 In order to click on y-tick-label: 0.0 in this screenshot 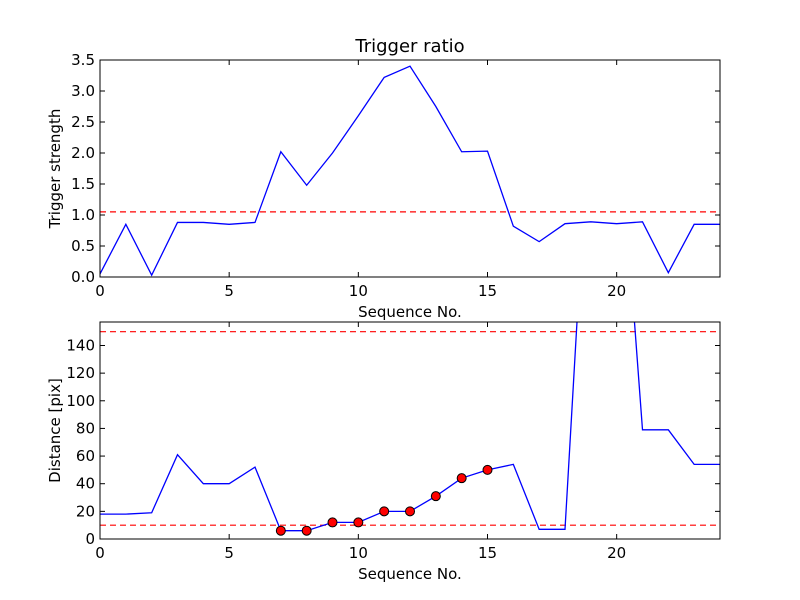, I will do `click(83, 277)`.